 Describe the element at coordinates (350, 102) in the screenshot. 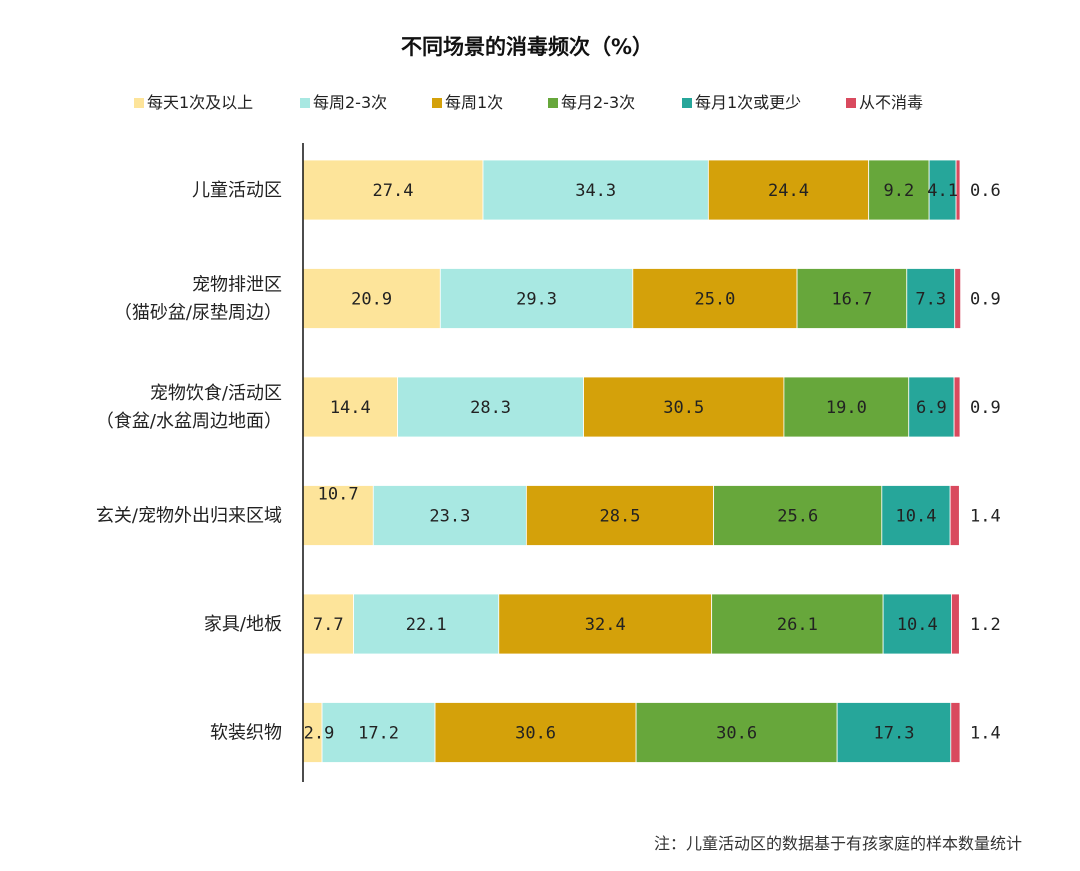

I see `legend-label: 每周2-3次` at that location.